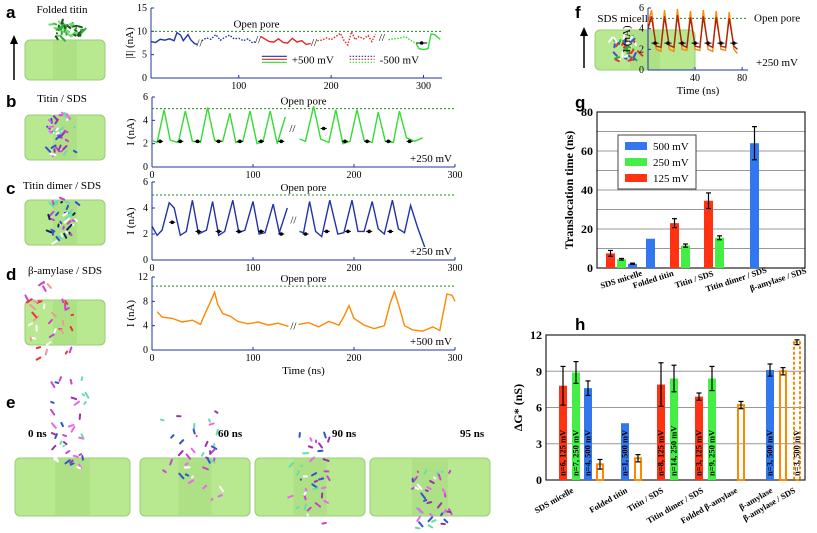 The height and width of the screenshot is (533, 817). Describe the element at coordinates (671, 147) in the screenshot. I see `legend-label: 500 mV` at that location.